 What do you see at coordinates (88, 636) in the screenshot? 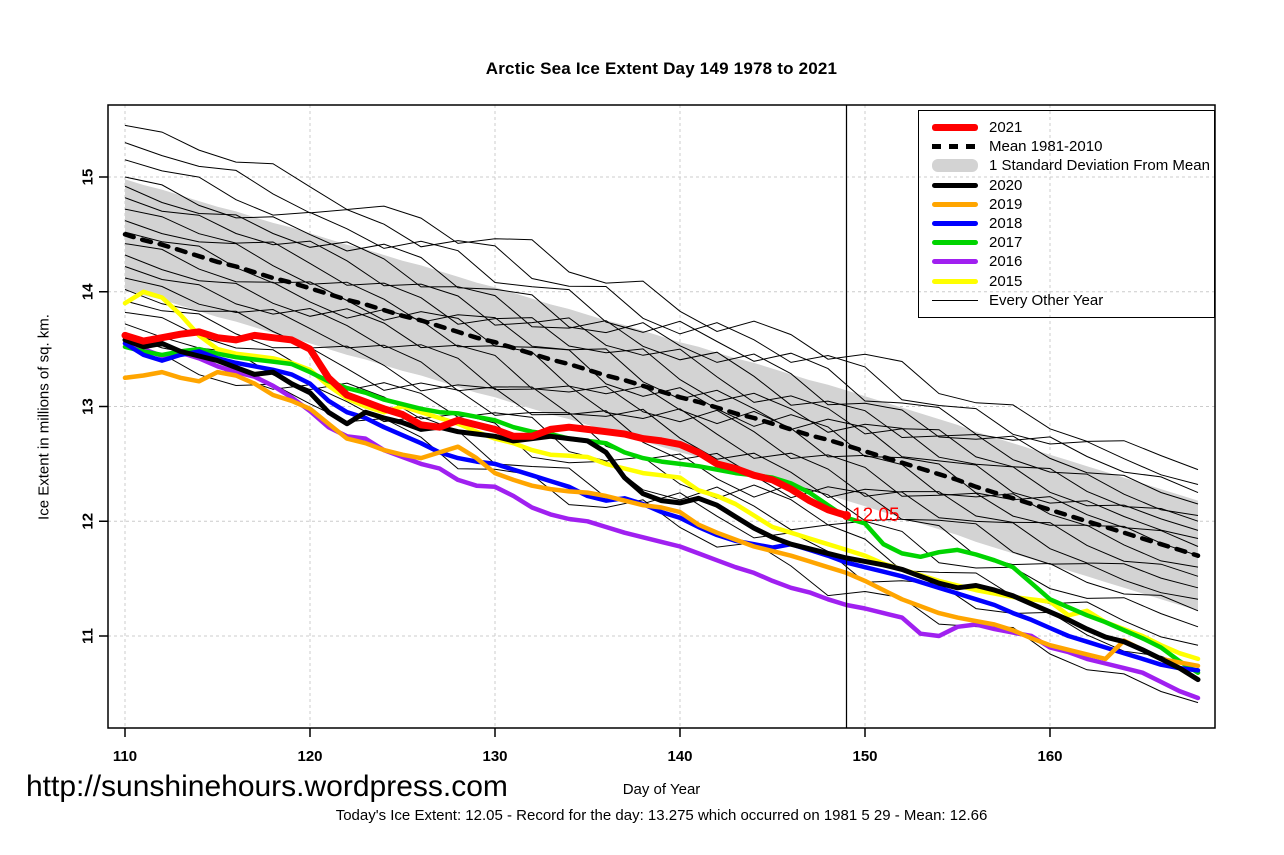
I see `y-tick-label: 11` at bounding box center [88, 636].